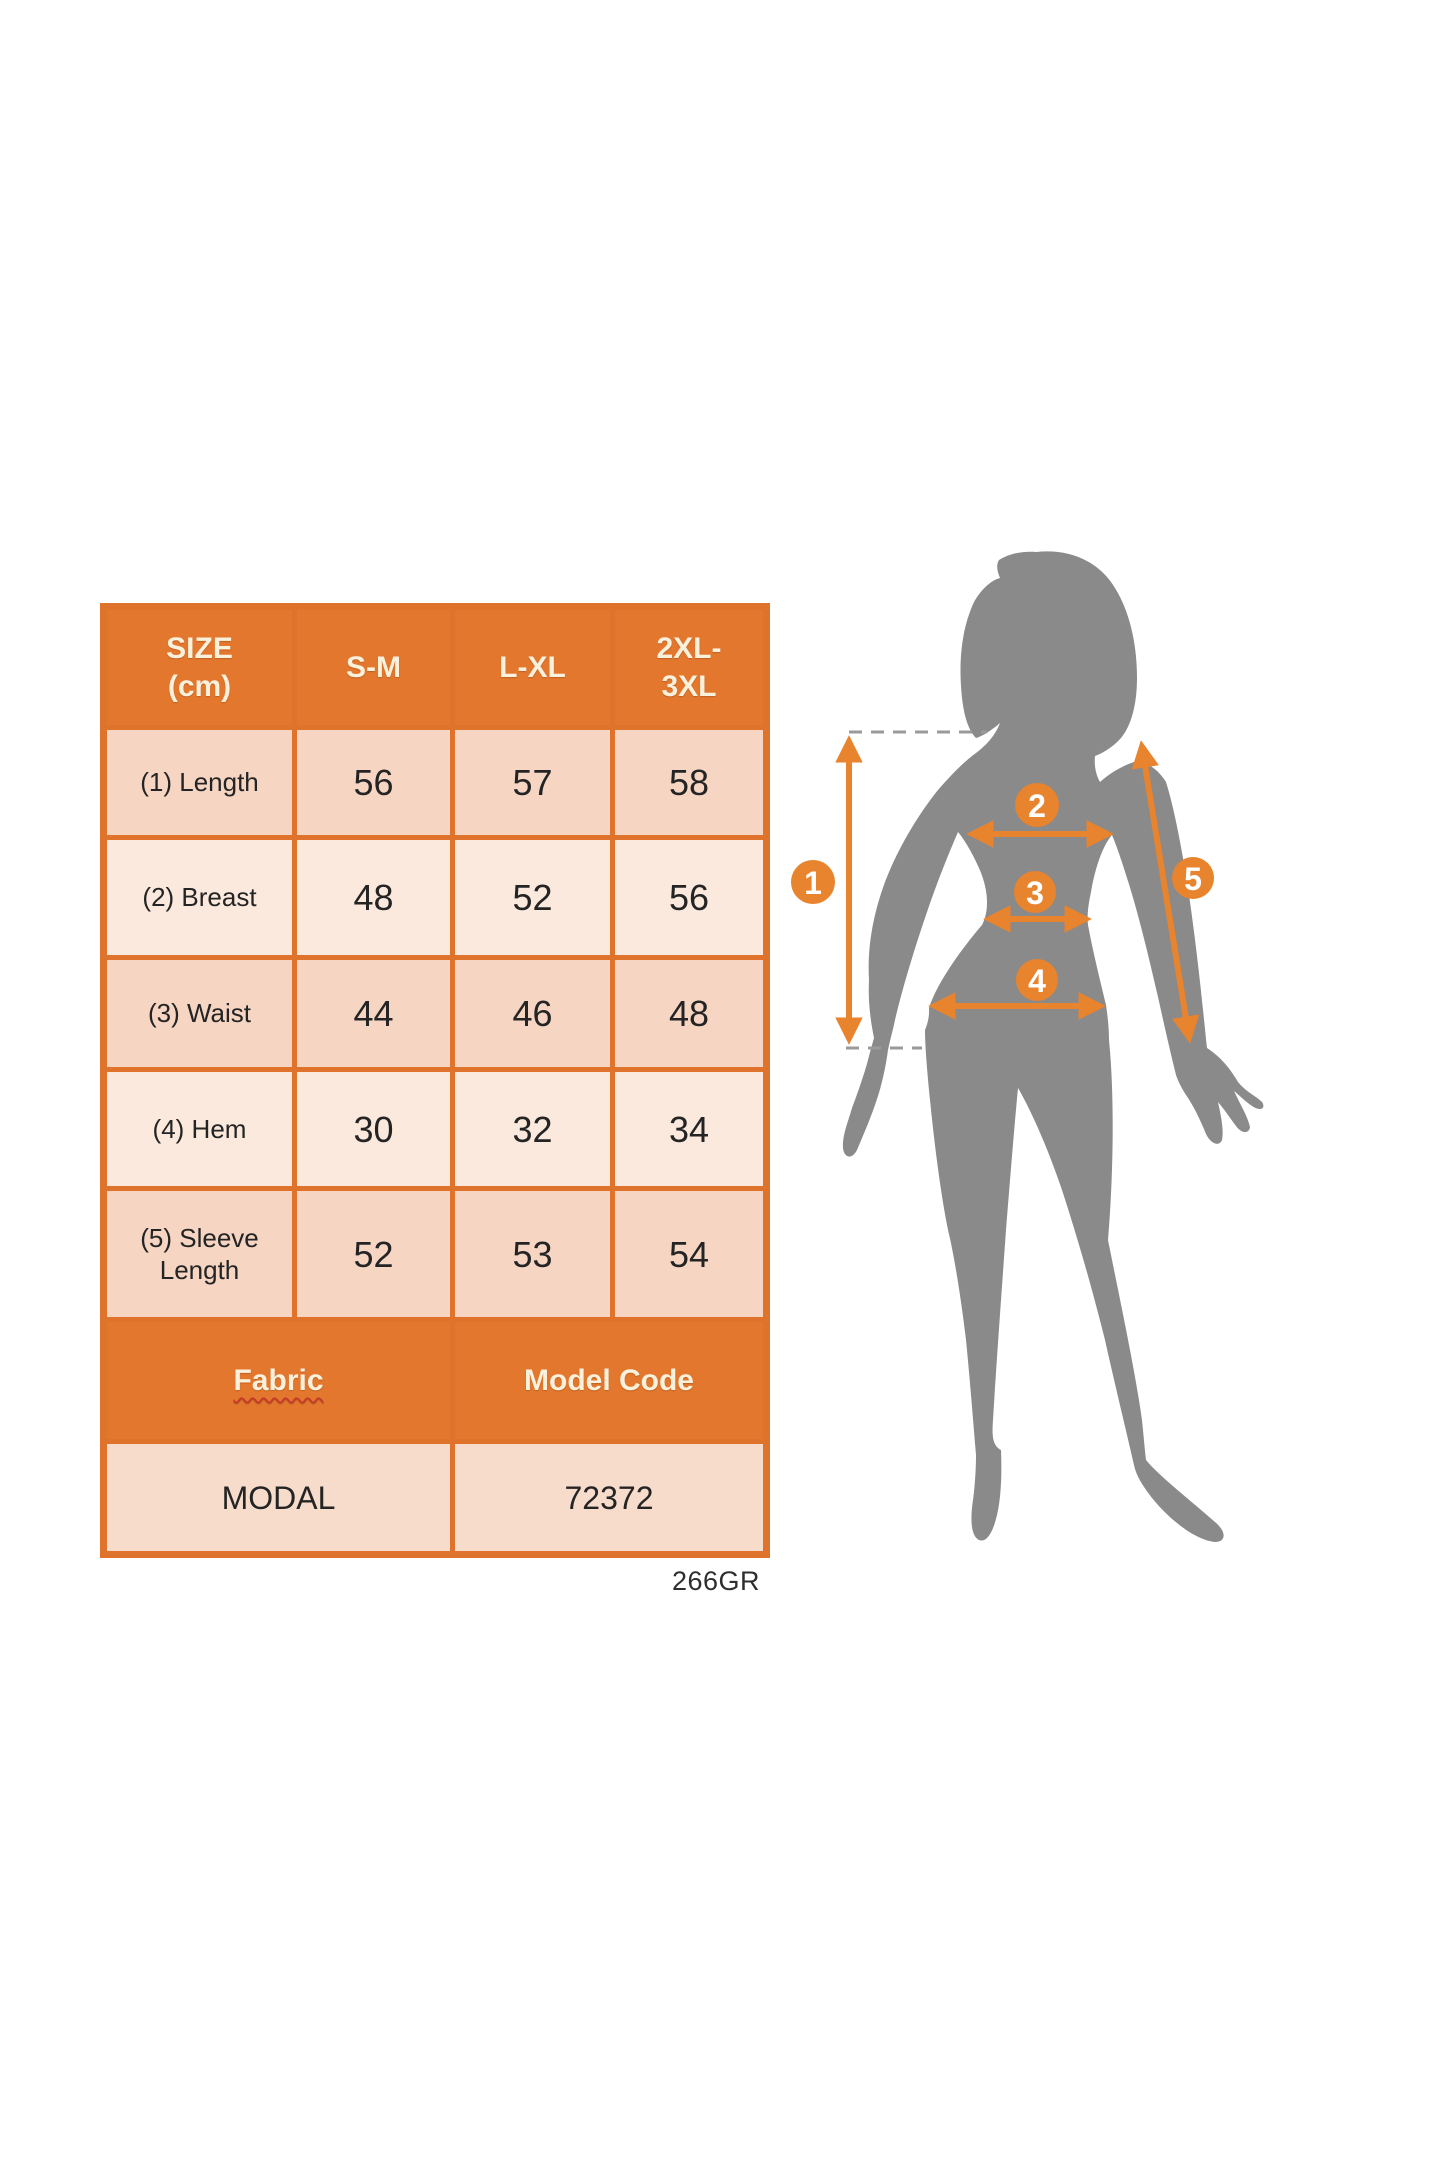 The image size is (1440, 2160). What do you see at coordinates (1053, 1046) in the screenshot?
I see `female-silhouette` at bounding box center [1053, 1046].